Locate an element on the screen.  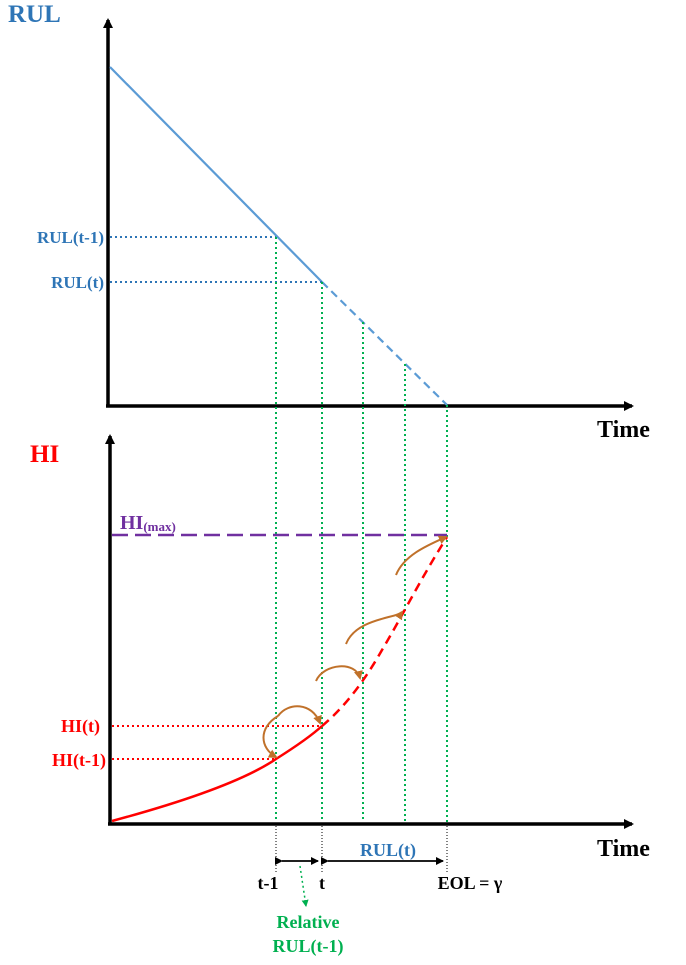
relative-rul-label-line1: Relative is located at coordinates (308, 922).